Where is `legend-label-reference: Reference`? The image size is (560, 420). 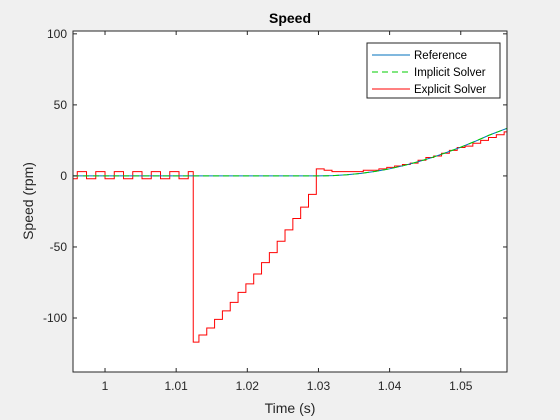
legend-label-reference: Reference is located at coordinates (440, 56).